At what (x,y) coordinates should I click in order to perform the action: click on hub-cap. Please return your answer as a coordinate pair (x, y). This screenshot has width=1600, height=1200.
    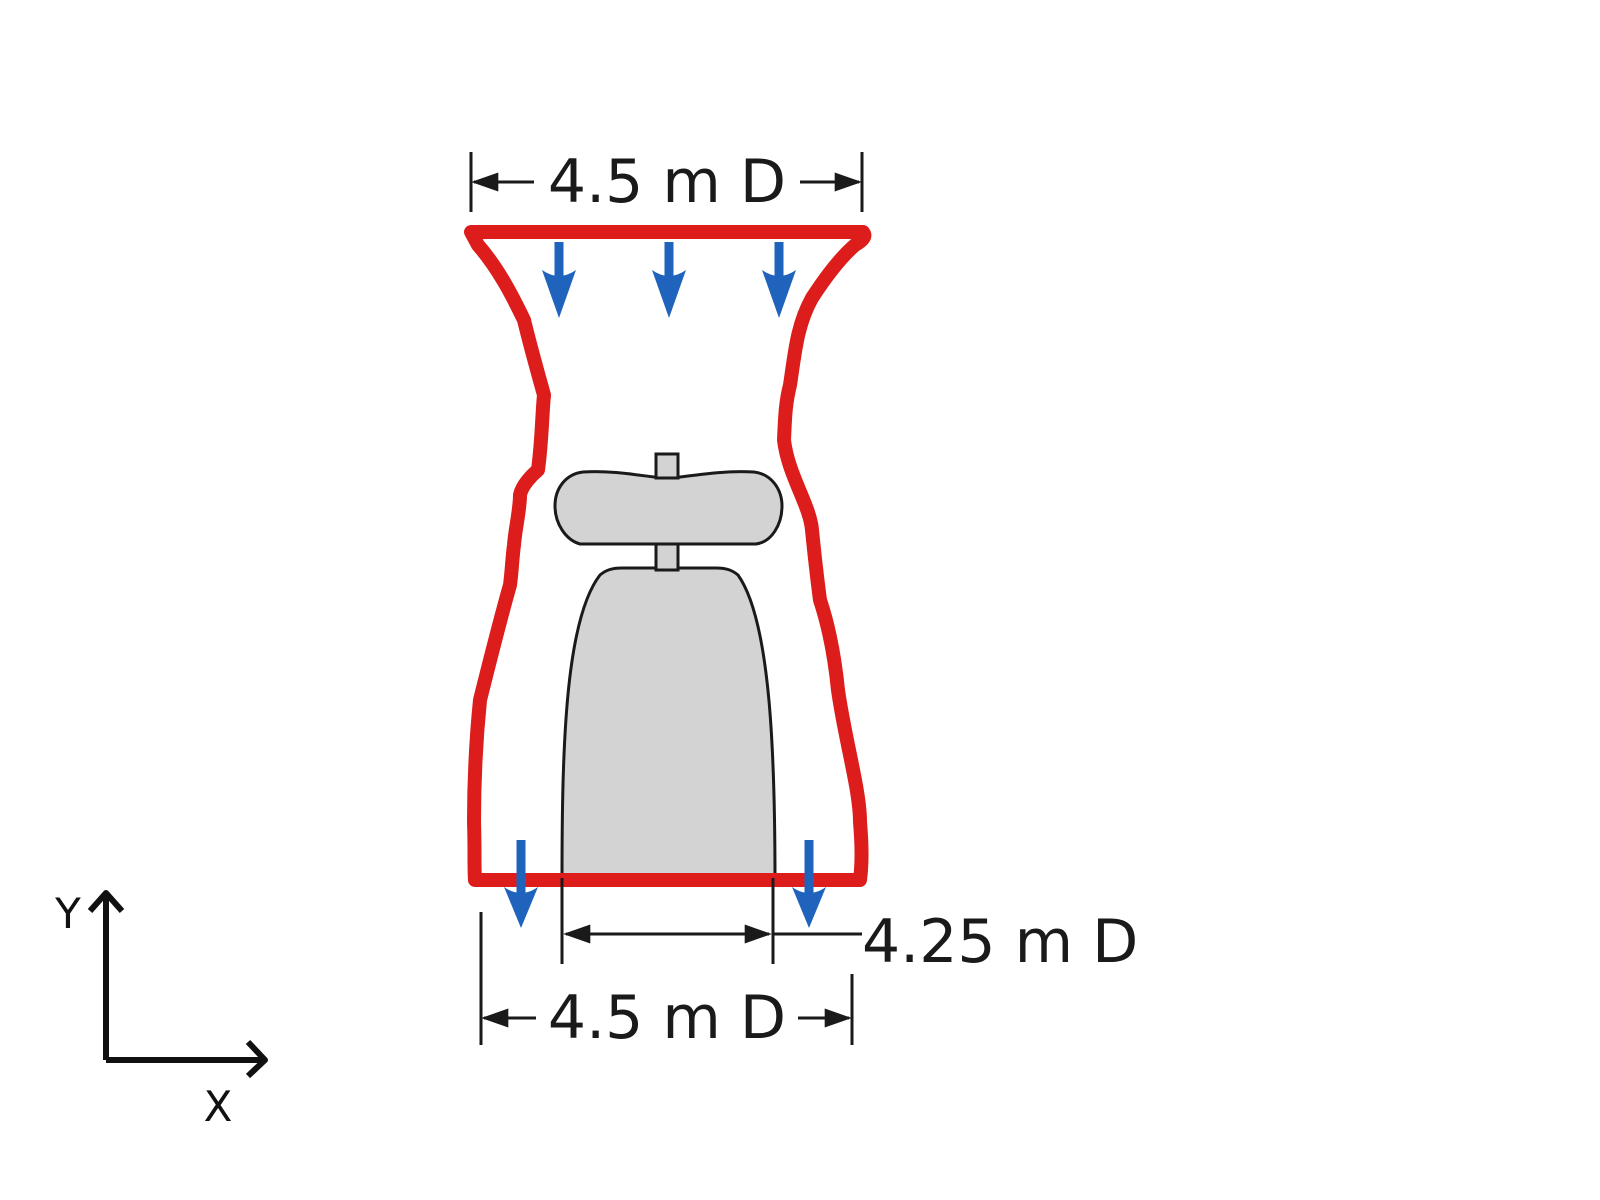
    Looking at the image, I should click on (667, 466).